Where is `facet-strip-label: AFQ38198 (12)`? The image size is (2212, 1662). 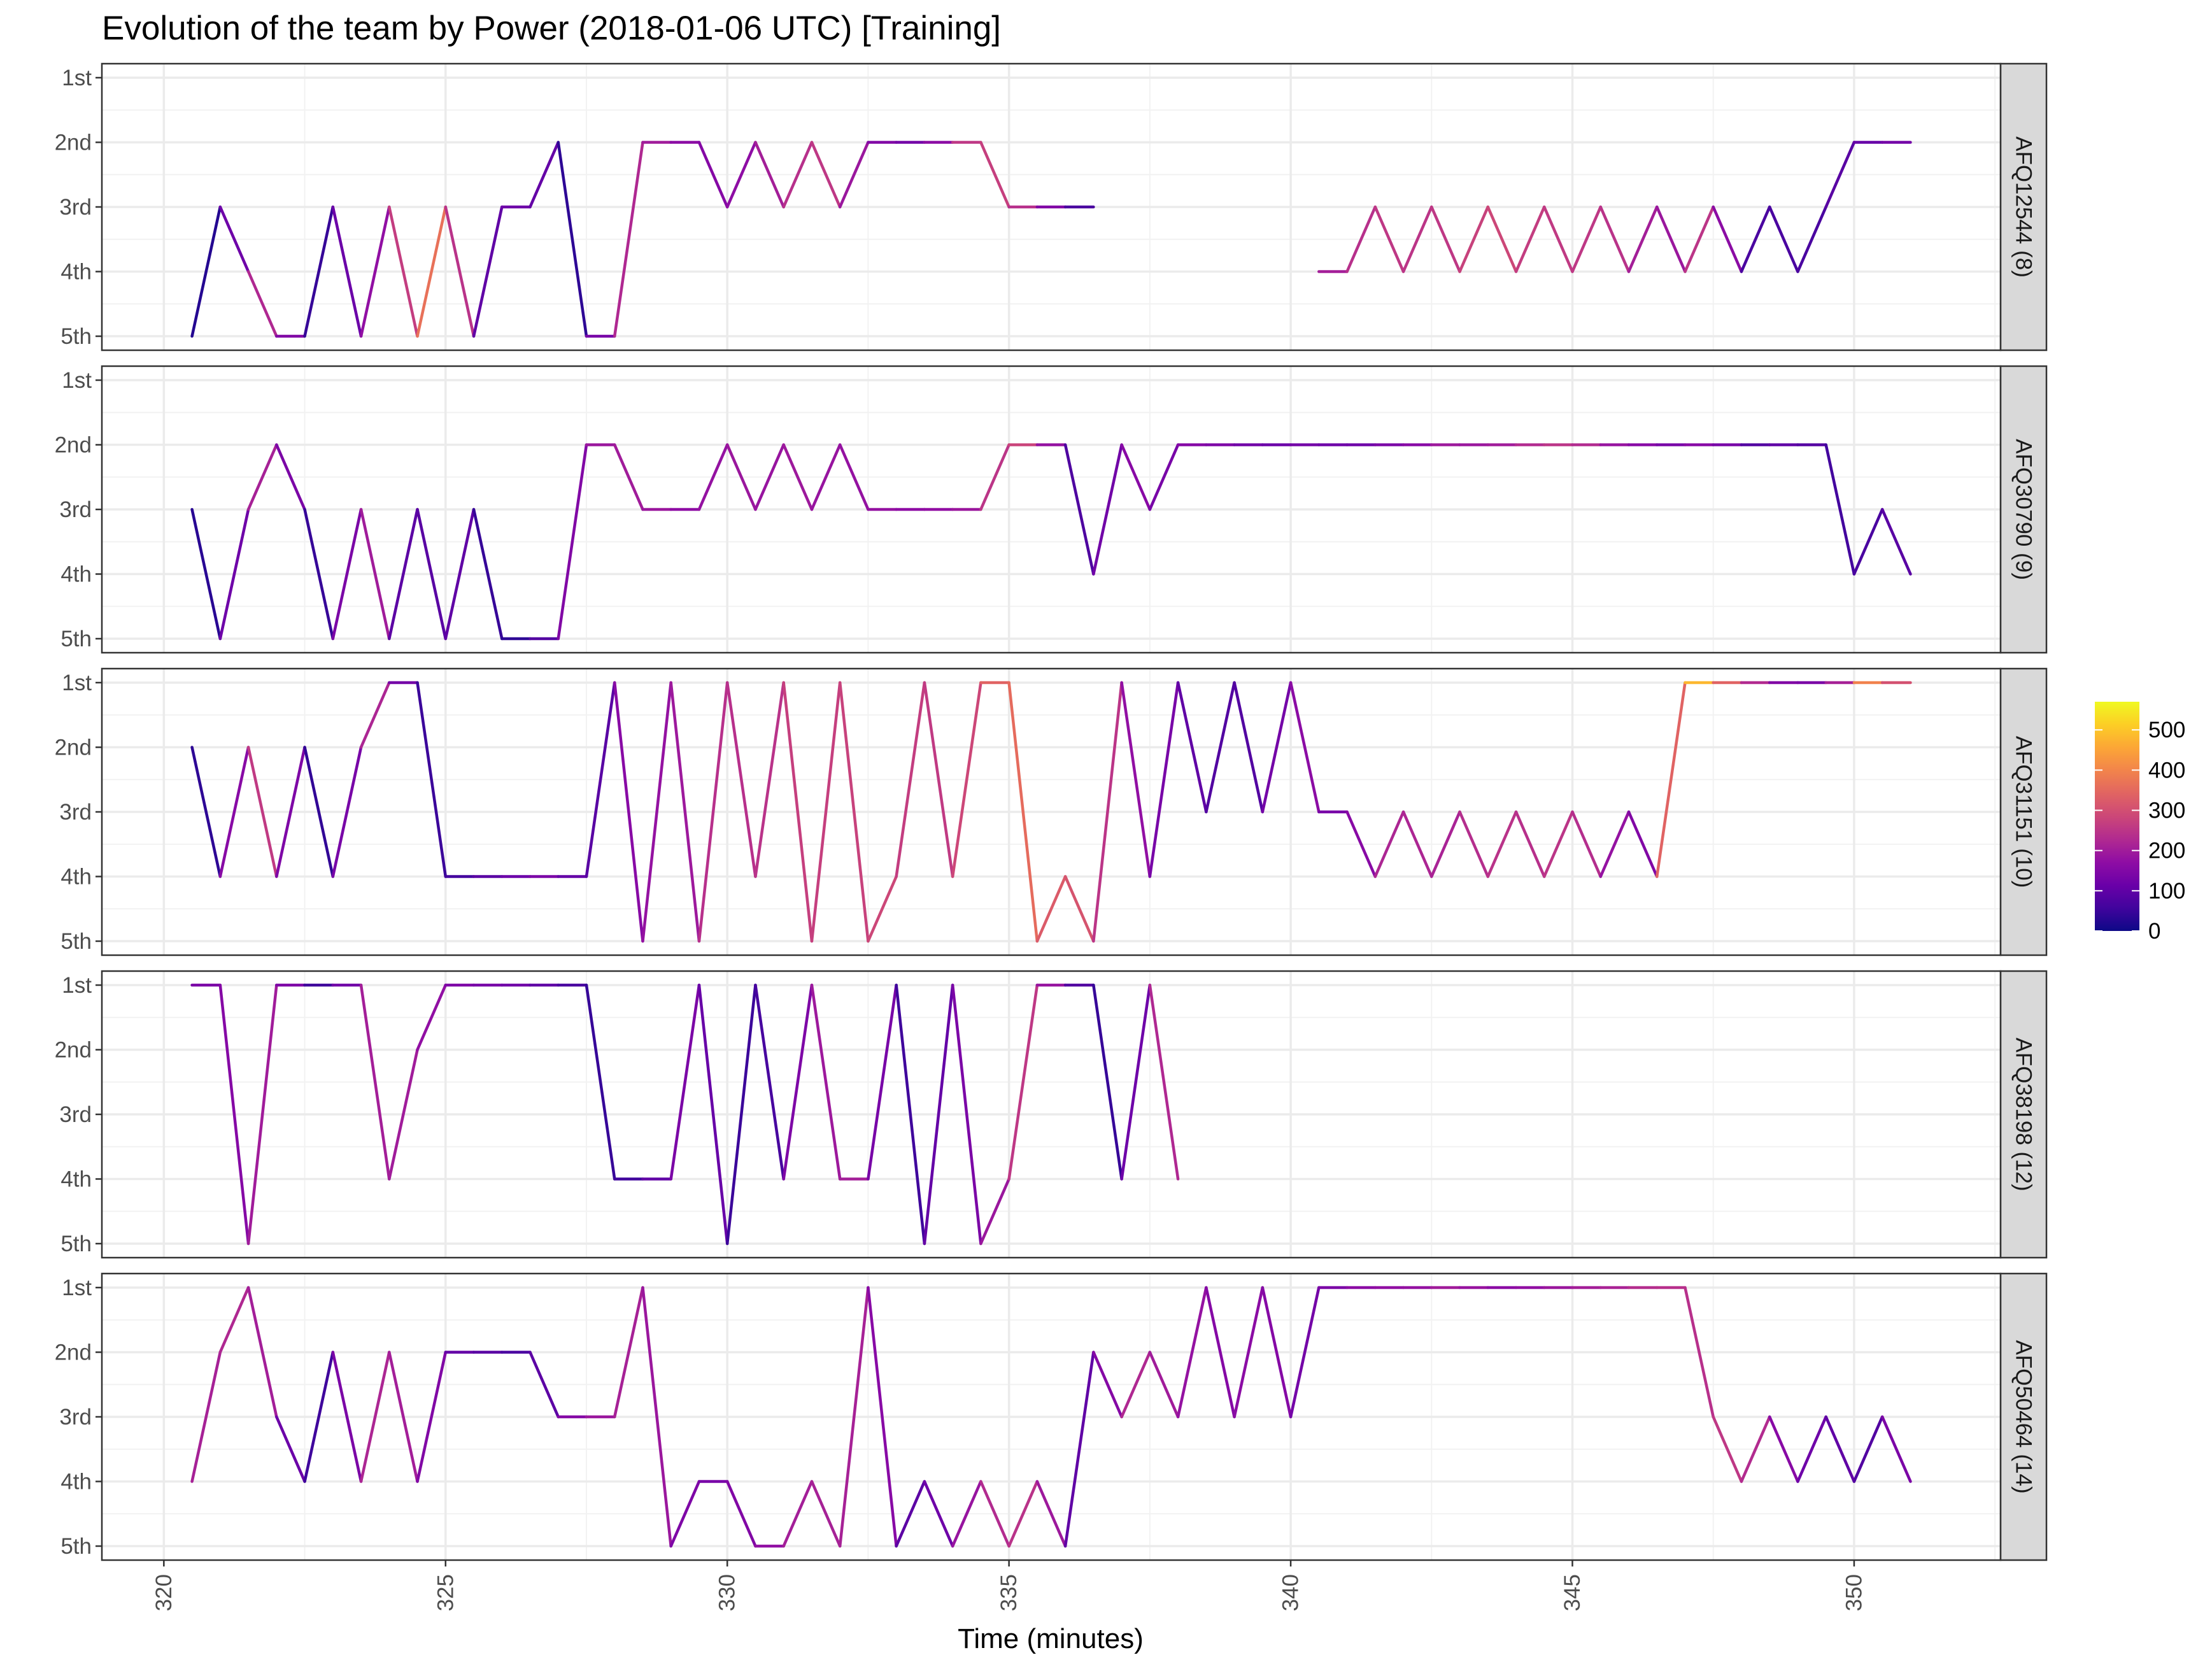
facet-strip-label: AFQ38198 (12) is located at coordinates (2023, 1114).